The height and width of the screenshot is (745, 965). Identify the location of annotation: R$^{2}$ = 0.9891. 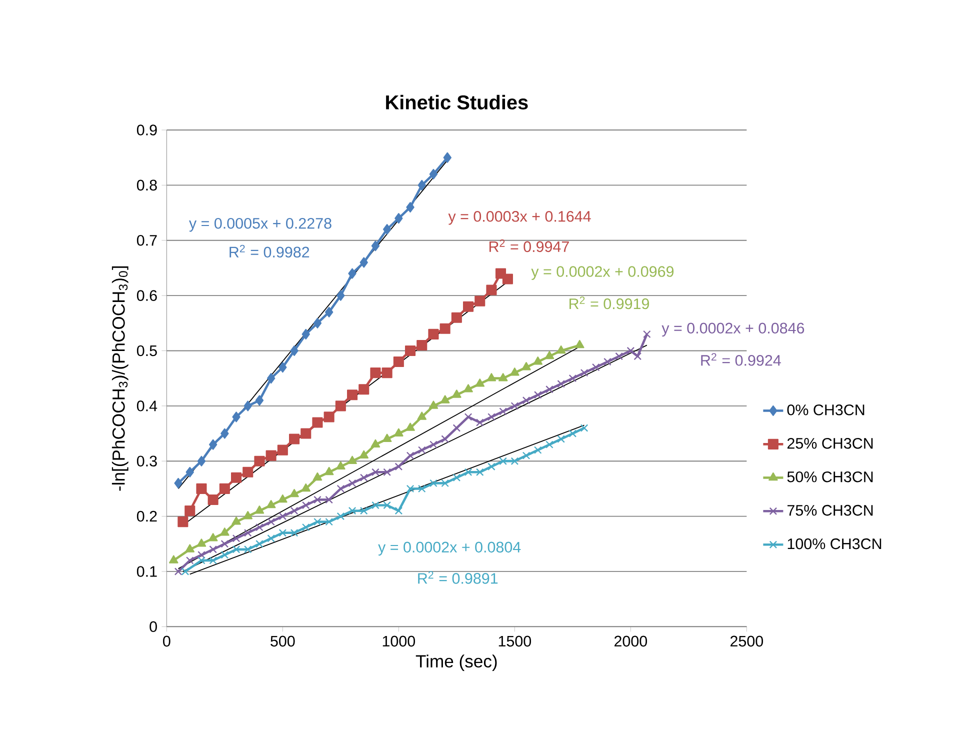
(458, 577).